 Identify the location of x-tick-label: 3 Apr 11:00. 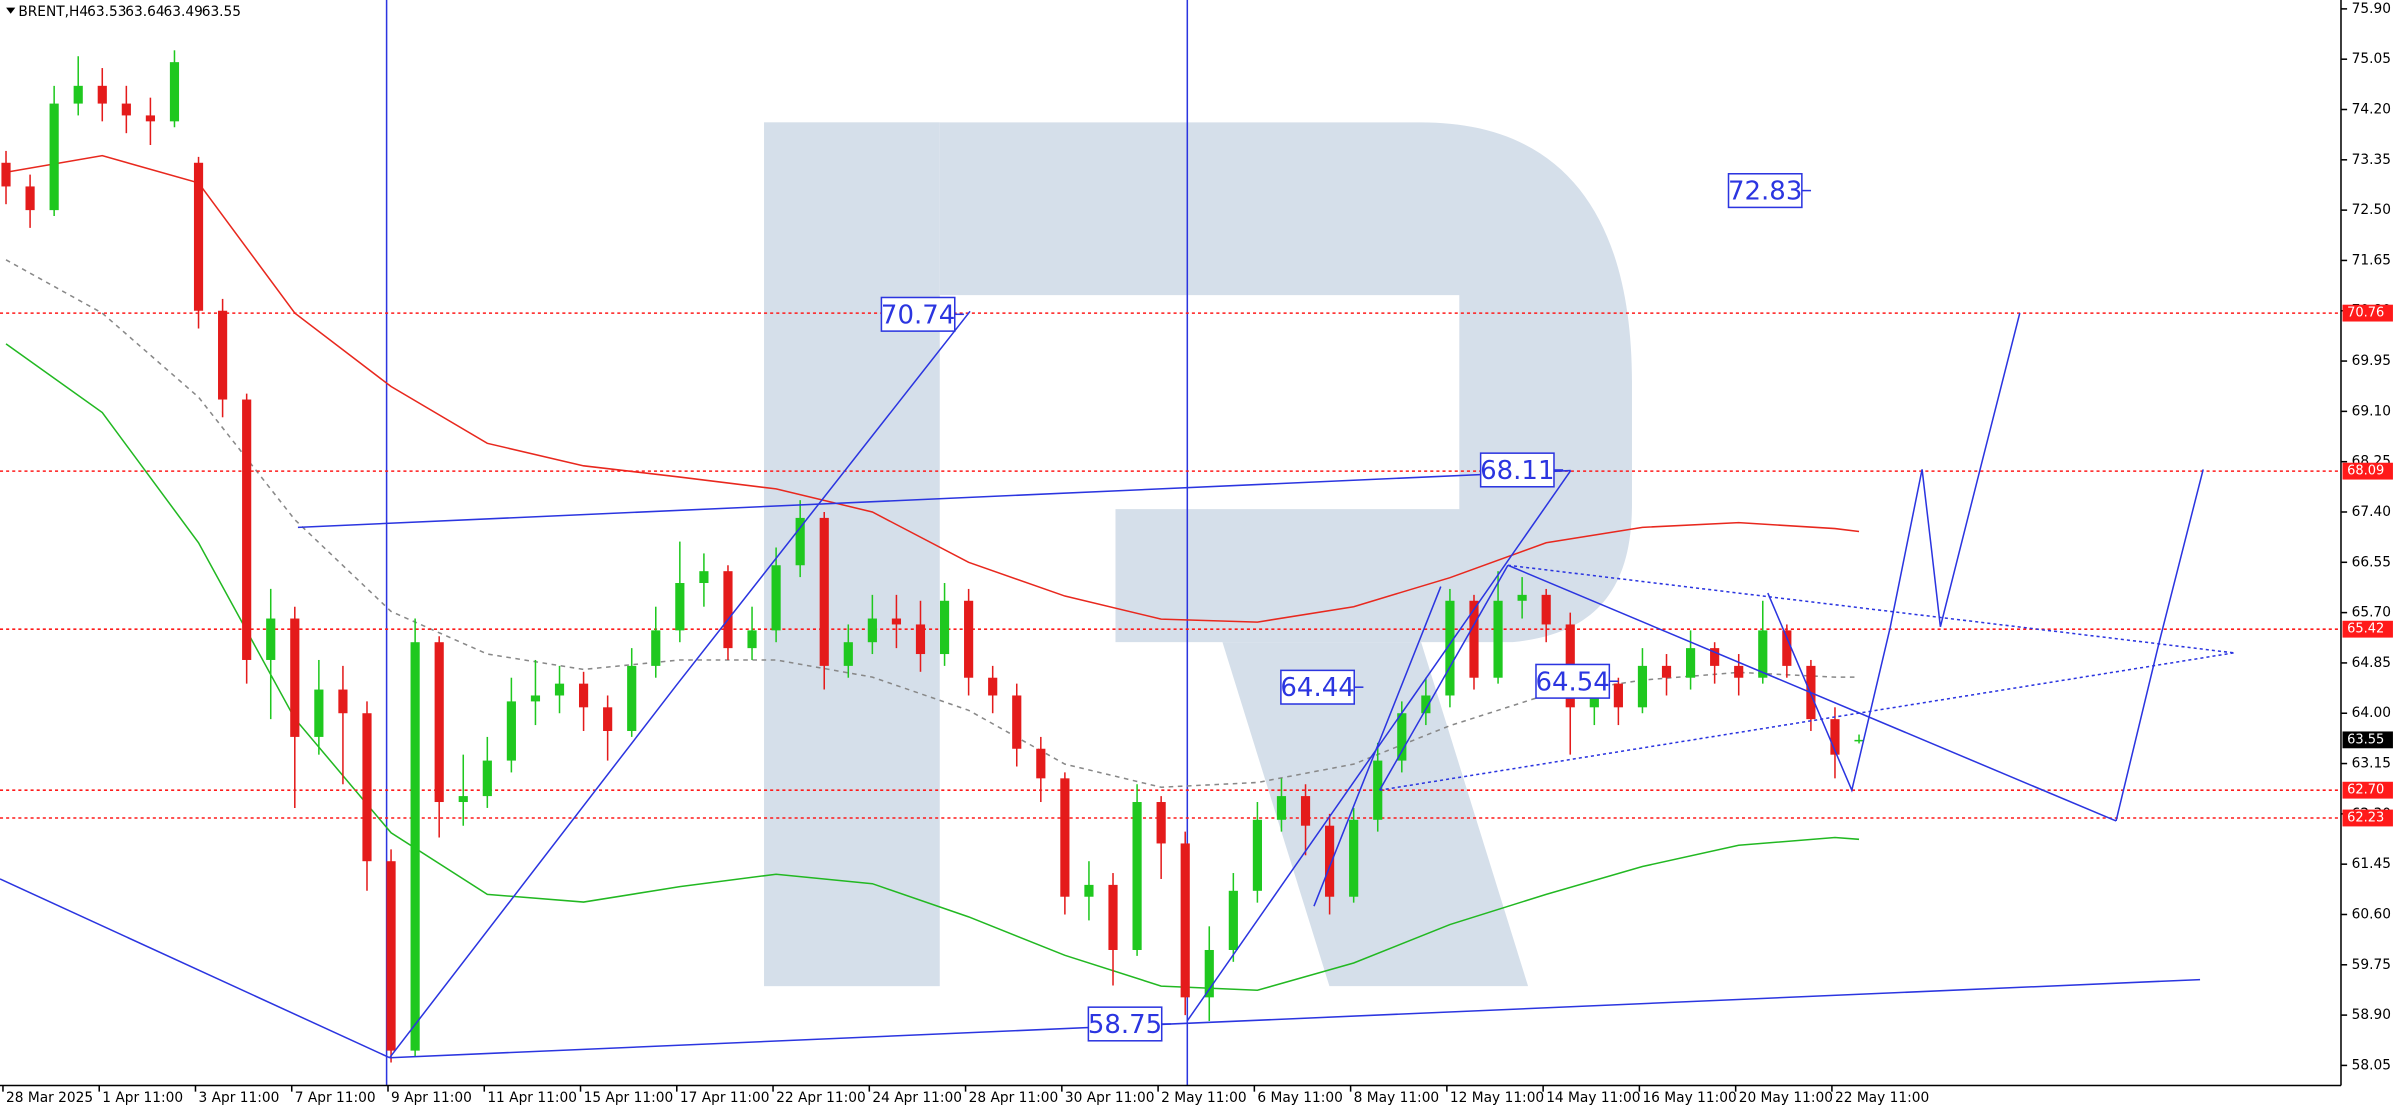
(239, 1098).